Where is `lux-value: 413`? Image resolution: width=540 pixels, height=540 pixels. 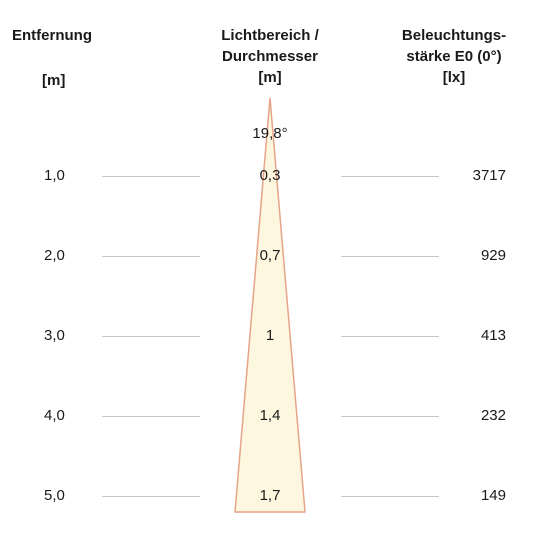 lux-value: 413 is located at coordinates (493, 335).